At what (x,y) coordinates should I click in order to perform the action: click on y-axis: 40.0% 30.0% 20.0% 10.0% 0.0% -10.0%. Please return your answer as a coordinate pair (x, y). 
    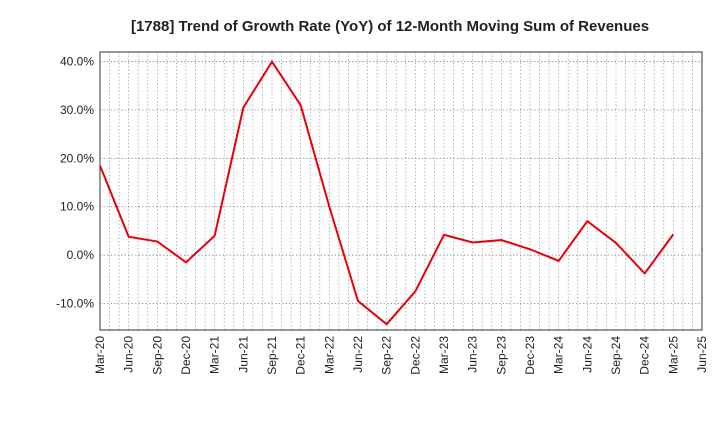
    Looking at the image, I should click on (75, 183).